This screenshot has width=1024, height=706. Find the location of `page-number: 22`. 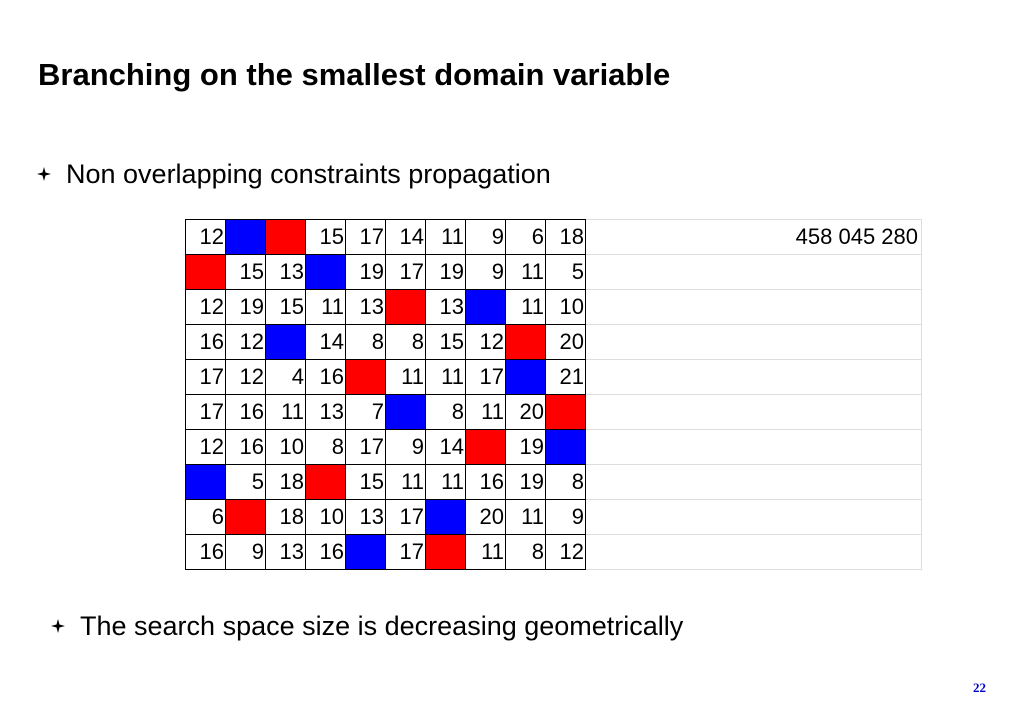

page-number: 22 is located at coordinates (979, 687).